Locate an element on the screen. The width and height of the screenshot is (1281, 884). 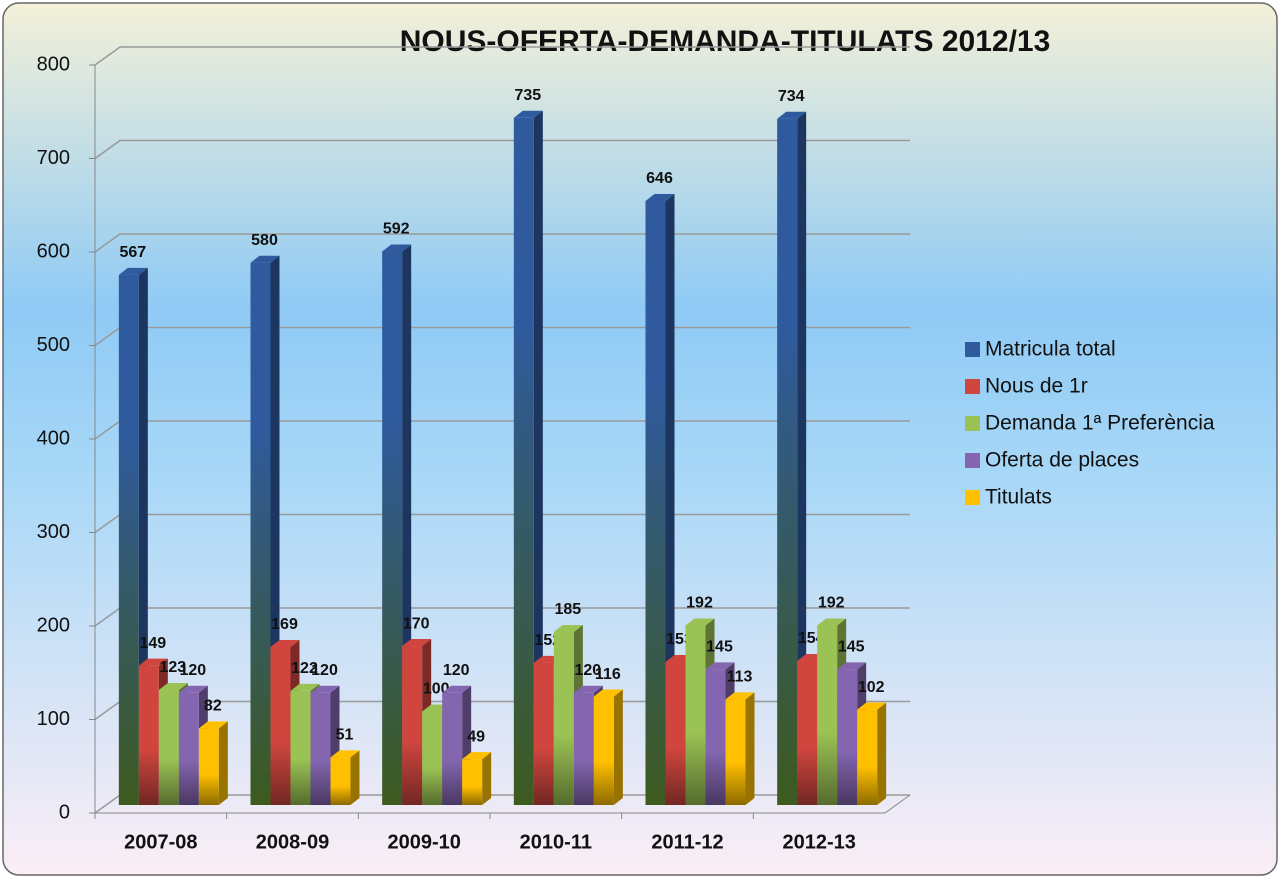
data-label: 170 is located at coordinates (416, 623).